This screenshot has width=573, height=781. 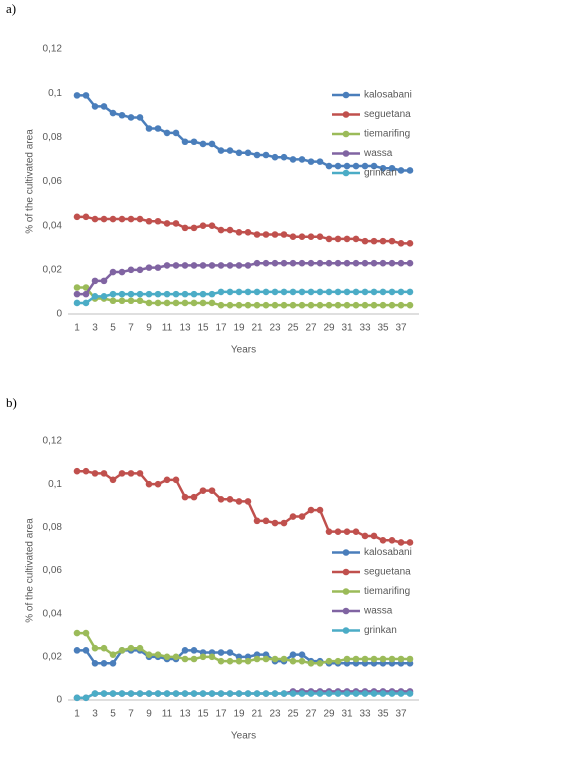 I want to click on y-tick-label: 0,08, so click(x=53, y=527).